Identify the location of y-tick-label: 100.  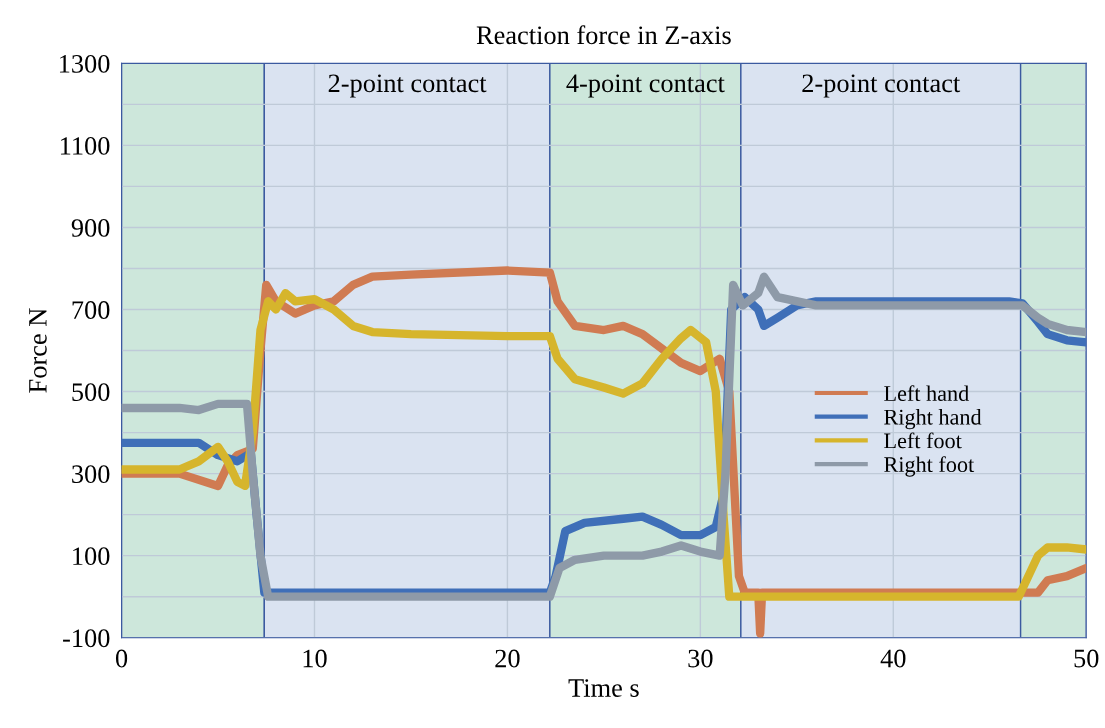
(91, 556).